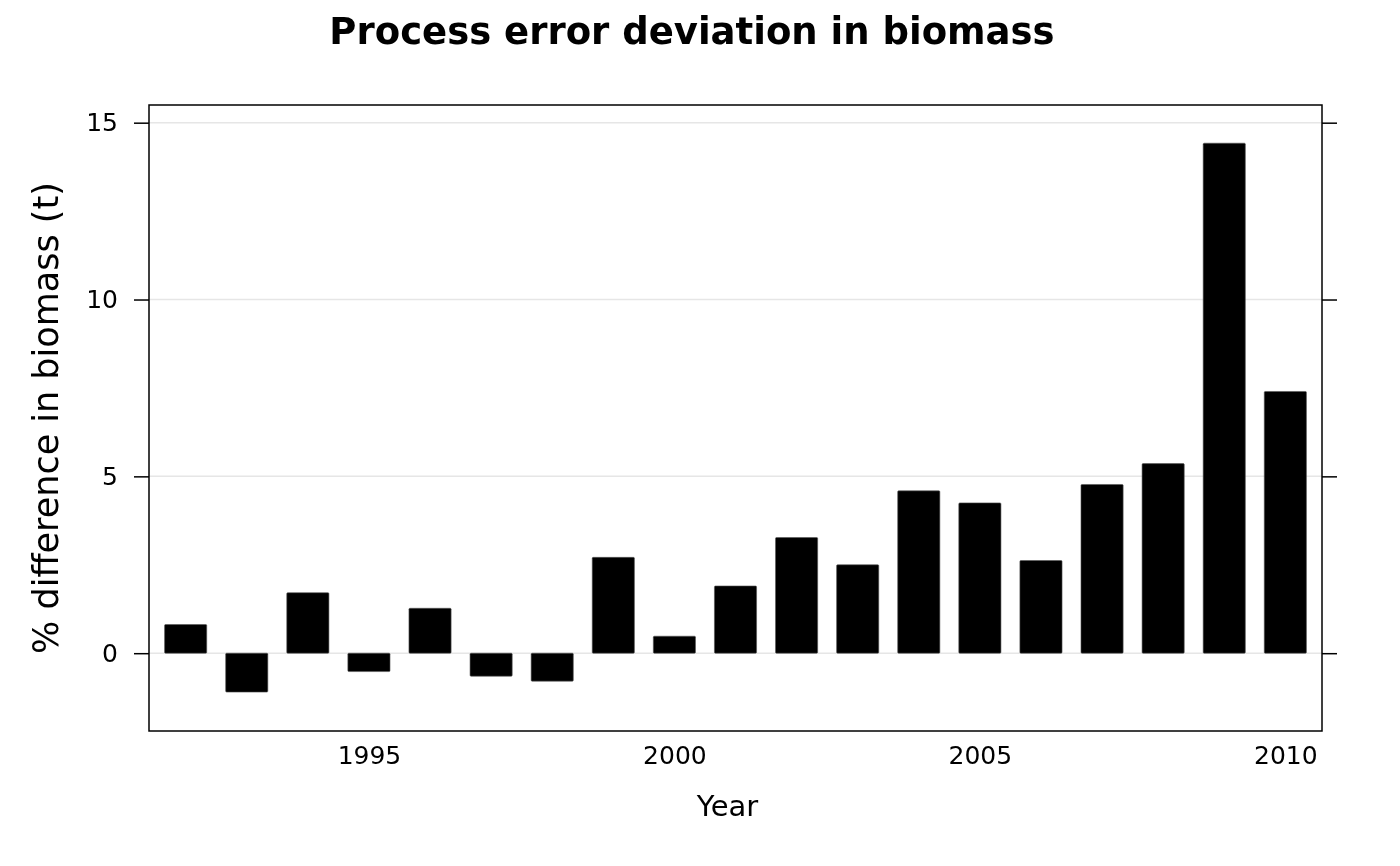  Describe the element at coordinates (46, 418) in the screenshot. I see `y-axis-title: % difference in biomass (t)` at that location.